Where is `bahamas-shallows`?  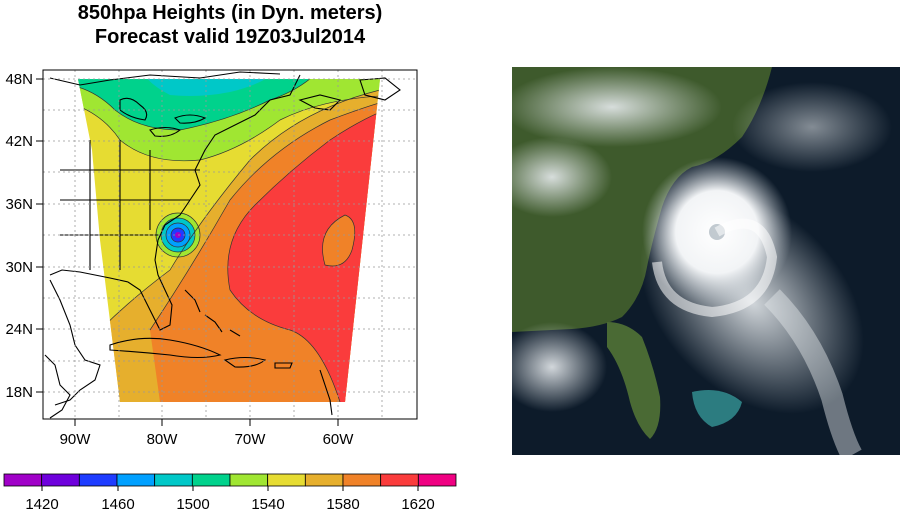 bahamas-shallows is located at coordinates (717, 408).